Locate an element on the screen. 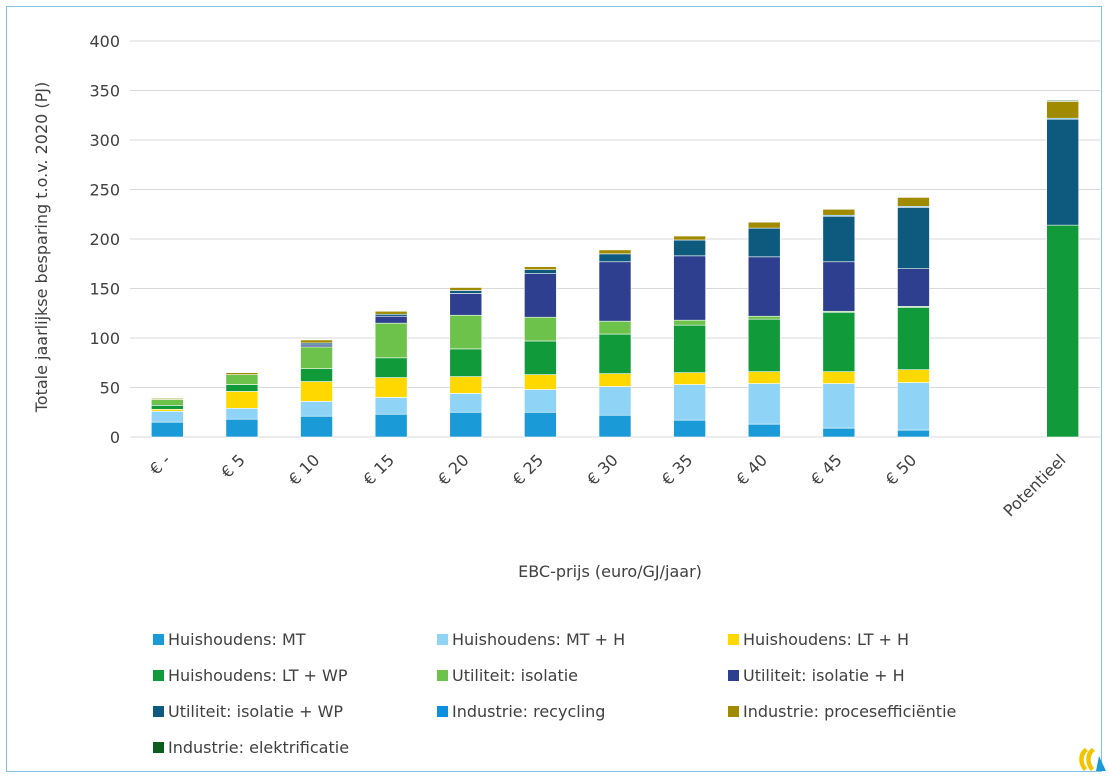 The height and width of the screenshot is (780, 1110). y-tick-label: 100 is located at coordinates (104, 338).